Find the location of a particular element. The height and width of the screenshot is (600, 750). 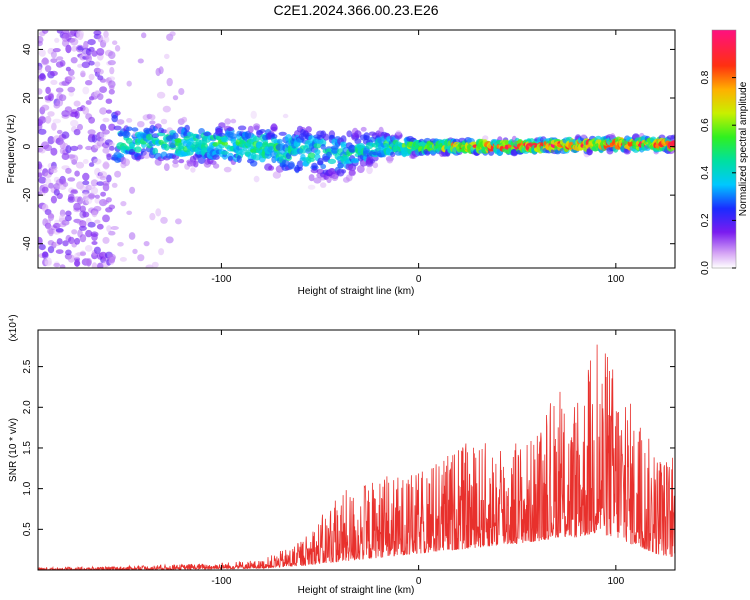

snr-y-multiplier: (x10⁴) is located at coordinates (13, 327).